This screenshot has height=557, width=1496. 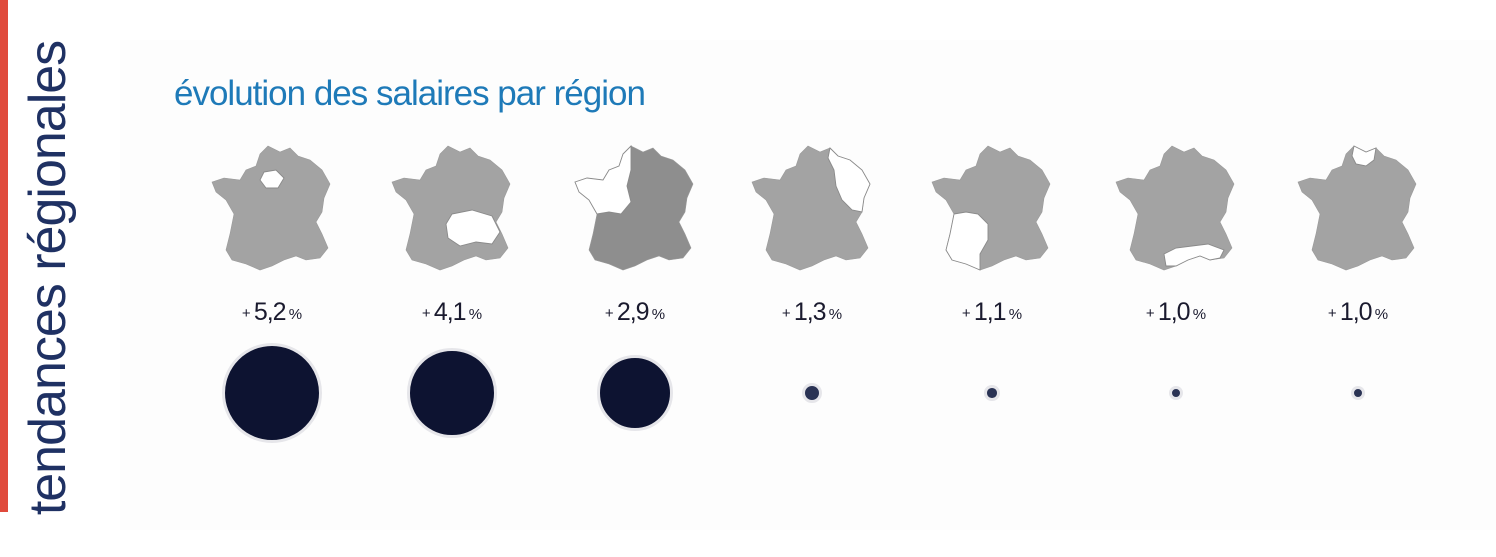 I want to click on value-label: + 2,9 %, so click(x=635, y=312).